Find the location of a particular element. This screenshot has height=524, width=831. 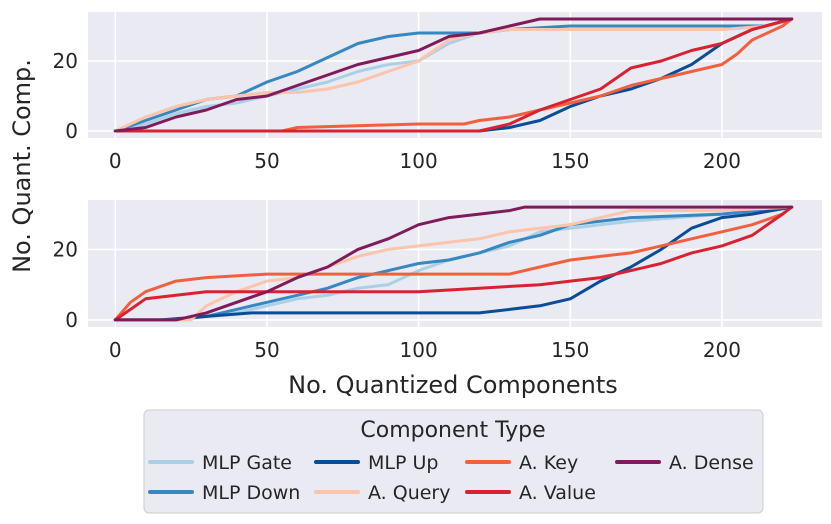

bottom-y-tick-label: 0 is located at coordinates (71, 320).